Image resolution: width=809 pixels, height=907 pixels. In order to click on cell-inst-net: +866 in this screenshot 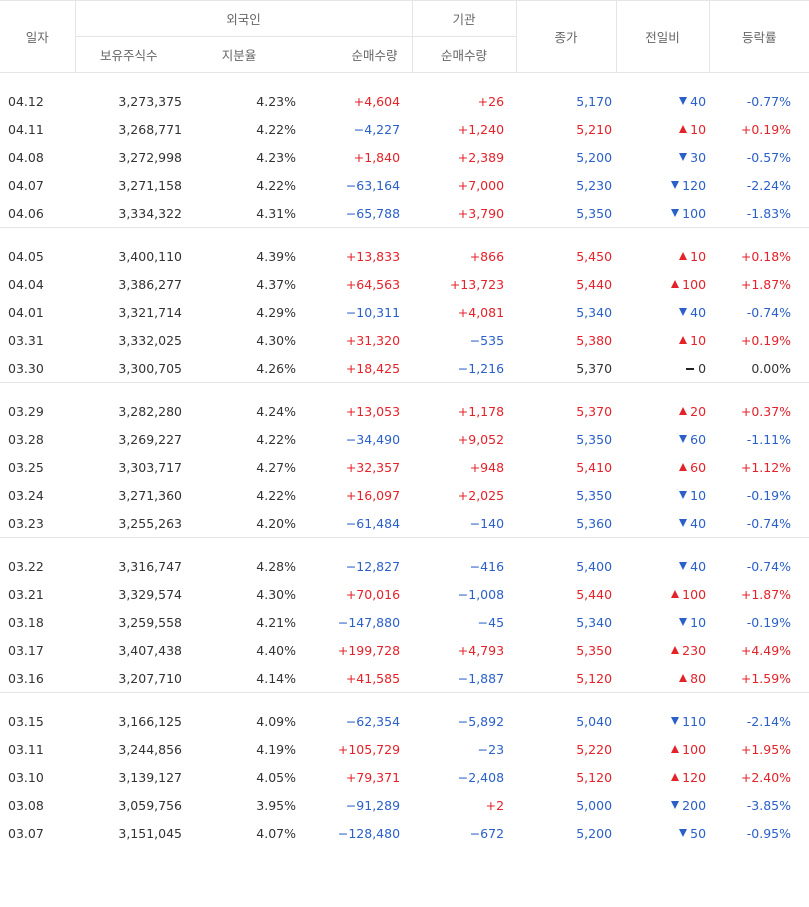, I will do `click(487, 256)`.